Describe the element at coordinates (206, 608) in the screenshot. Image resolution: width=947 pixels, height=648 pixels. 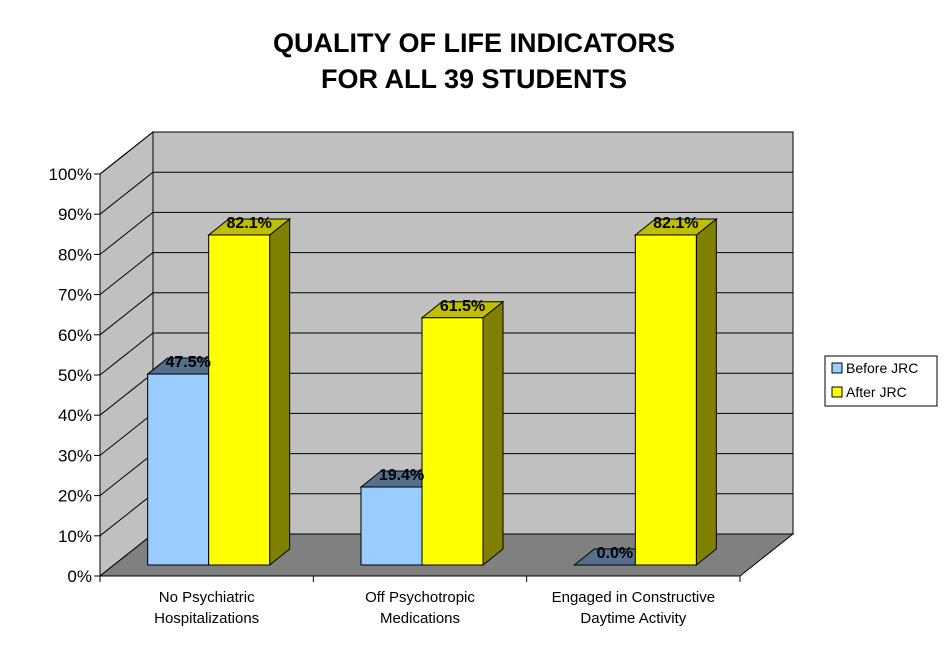
I see `x-tick-label: No Psychiatric Hospitalizations` at that location.